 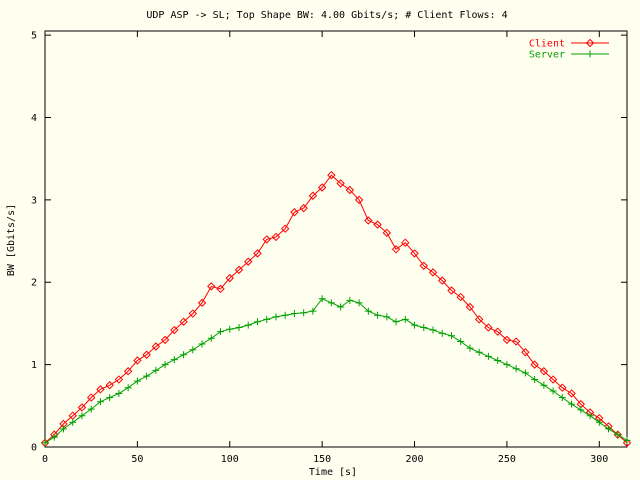 What do you see at coordinates (547, 44) in the screenshot?
I see `legend-label-client: Client` at bounding box center [547, 44].